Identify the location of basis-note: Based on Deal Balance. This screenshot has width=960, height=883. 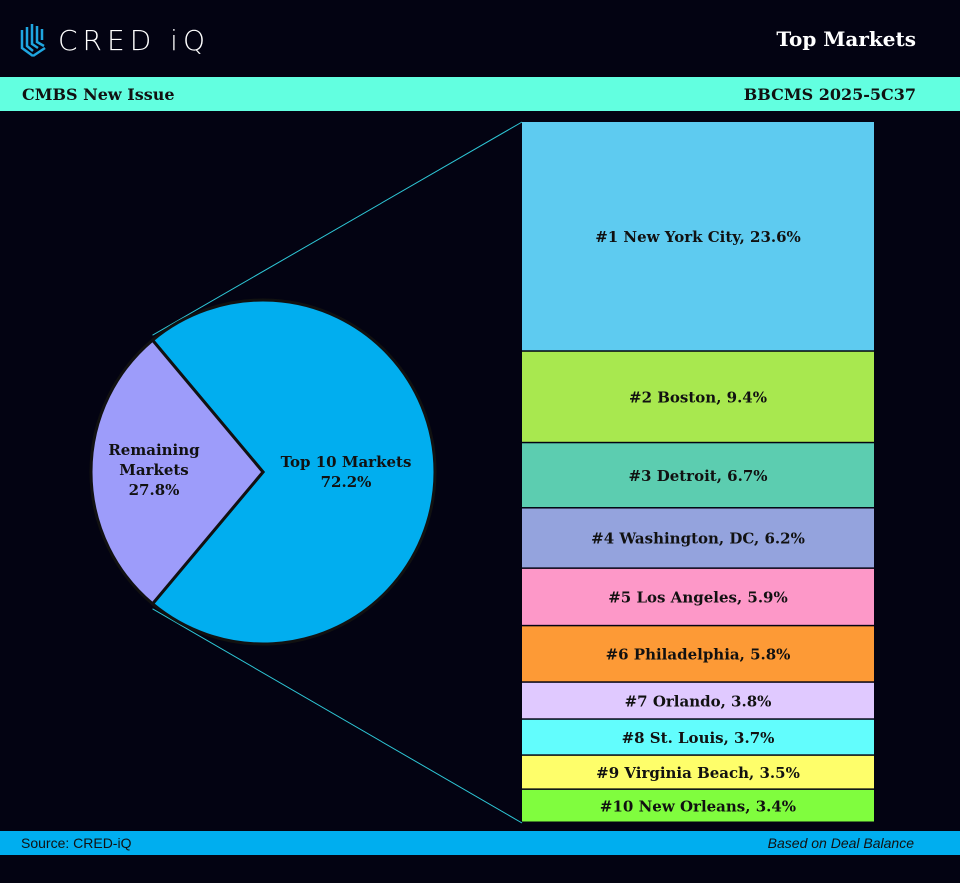
(840, 843).